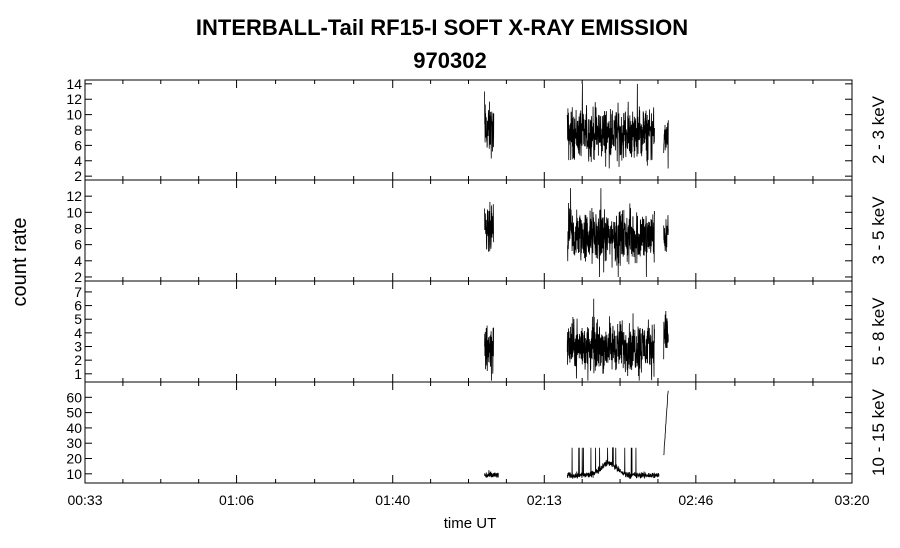 The height and width of the screenshot is (548, 900). I want to click on x-tick-label: 02:13, so click(544, 500).